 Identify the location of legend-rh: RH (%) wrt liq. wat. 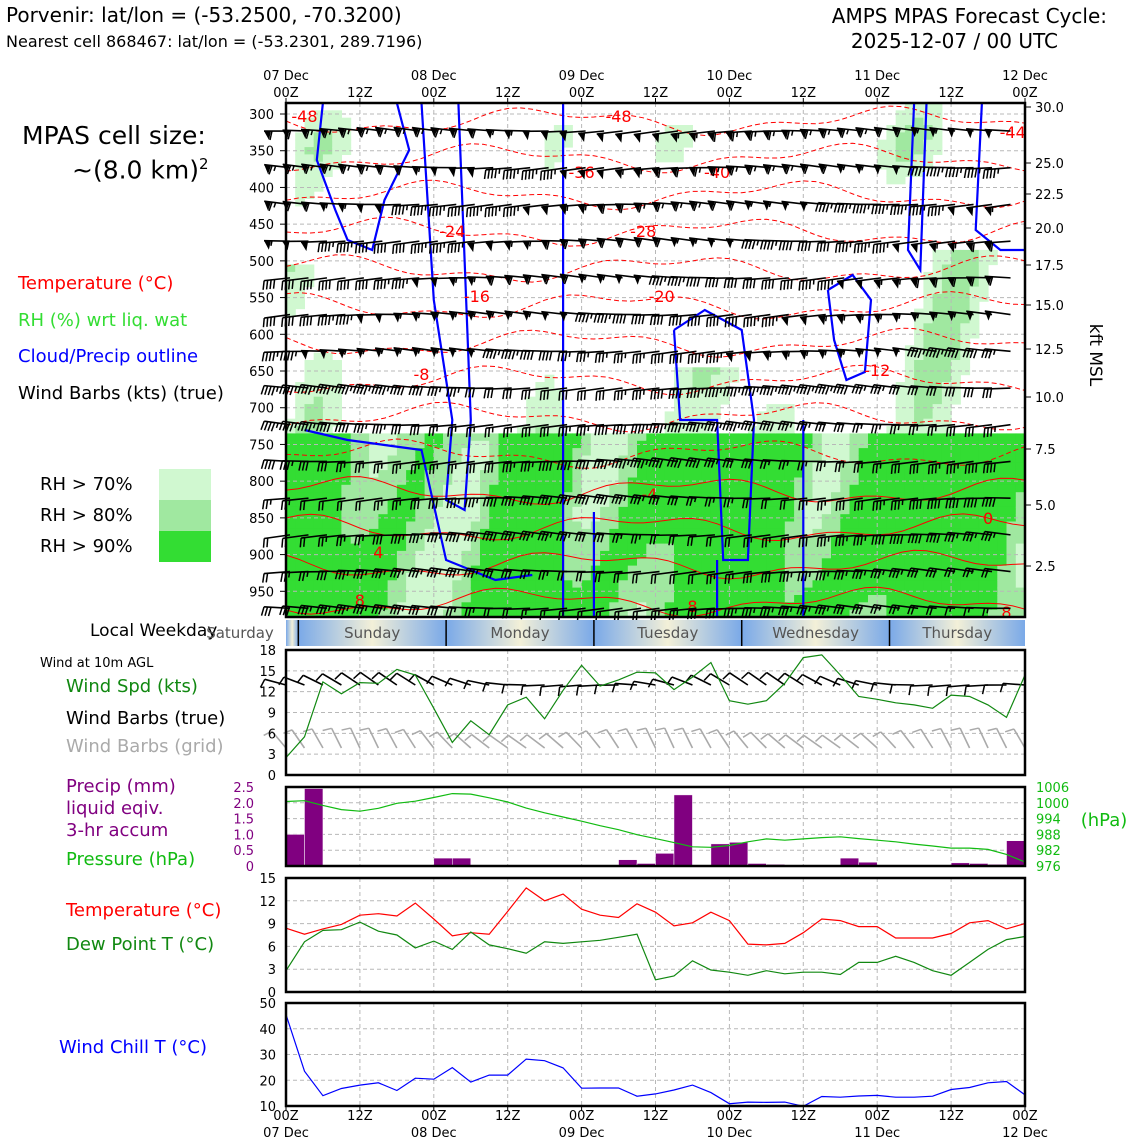
(103, 320).